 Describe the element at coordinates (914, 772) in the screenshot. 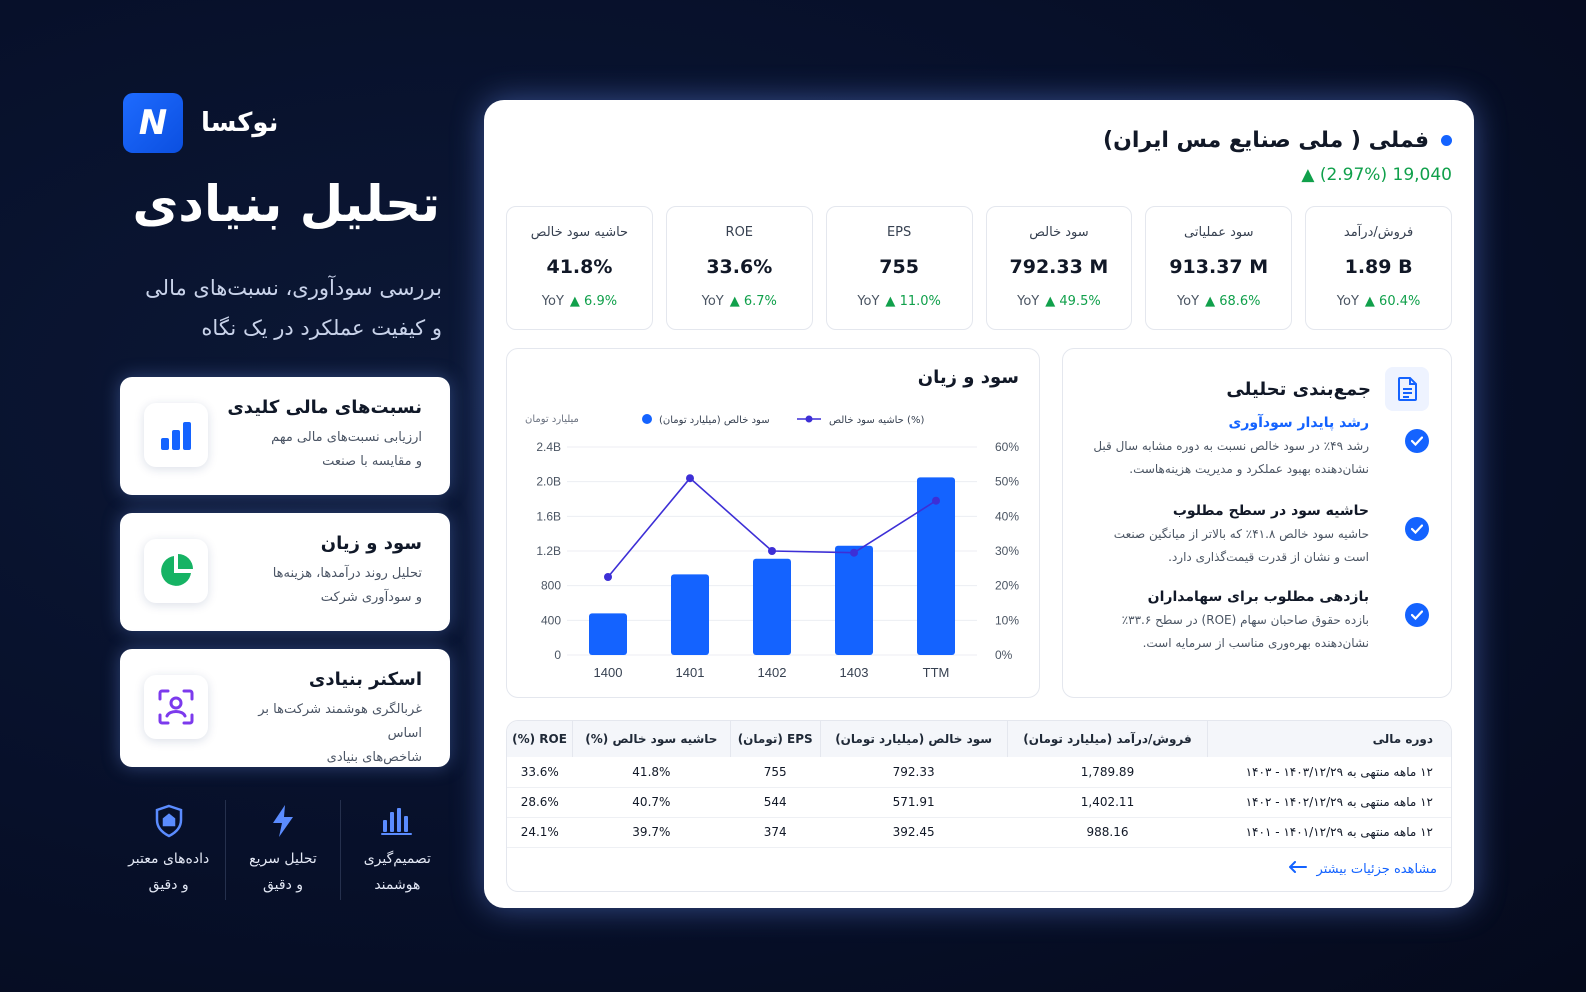

I see `table-cell: 792.33` at that location.